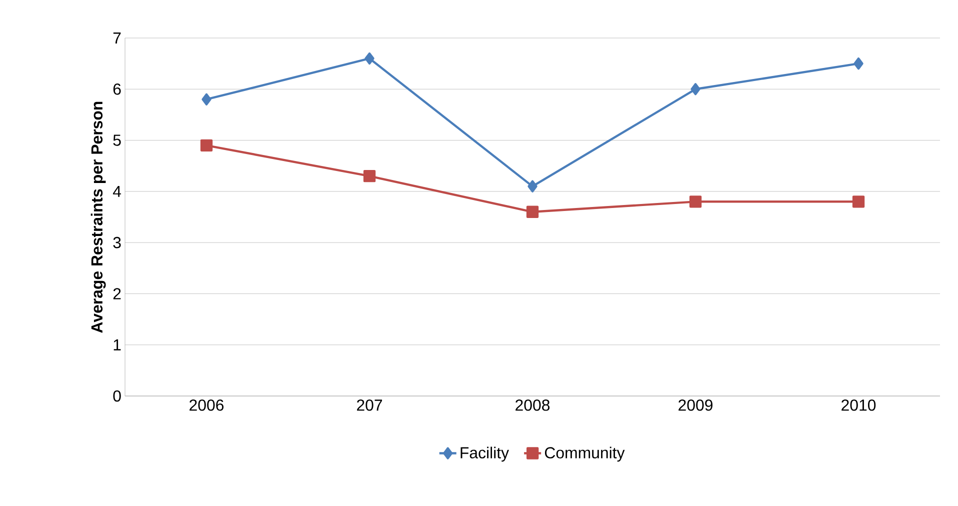  I want to click on x-tick-label: 2009, so click(695, 405).